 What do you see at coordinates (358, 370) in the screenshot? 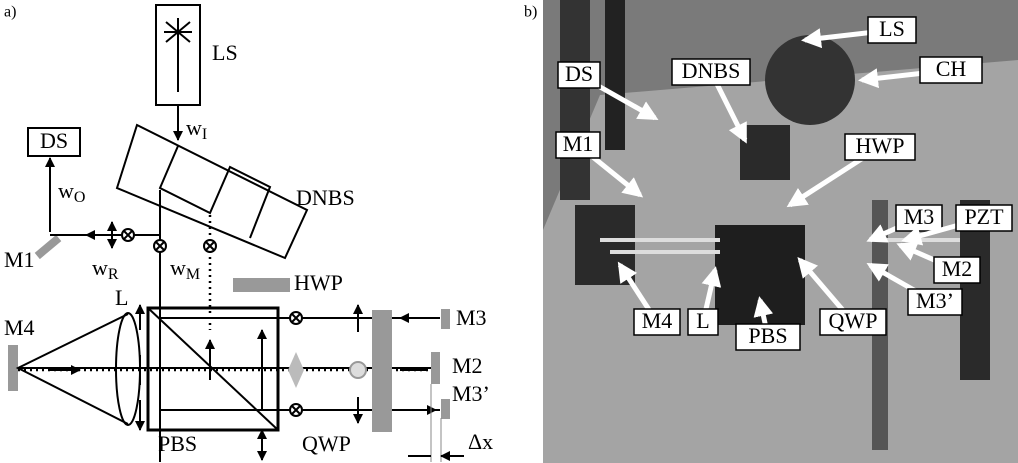
I see `pol-circ` at bounding box center [358, 370].